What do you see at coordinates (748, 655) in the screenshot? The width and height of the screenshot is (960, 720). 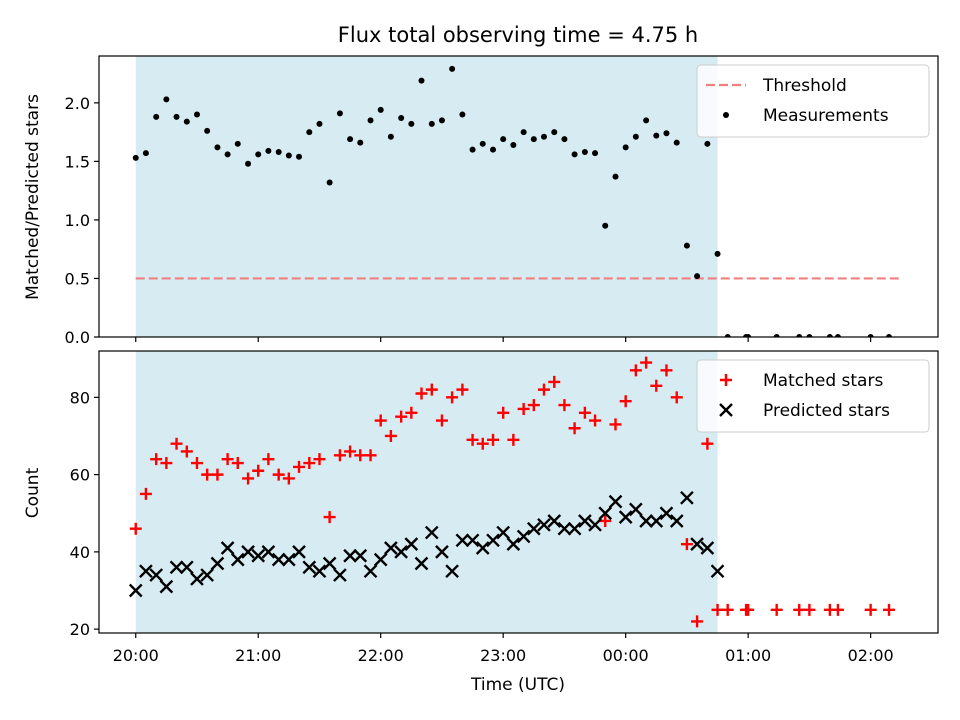 I see `x-tick-label: 01:00` at bounding box center [748, 655].